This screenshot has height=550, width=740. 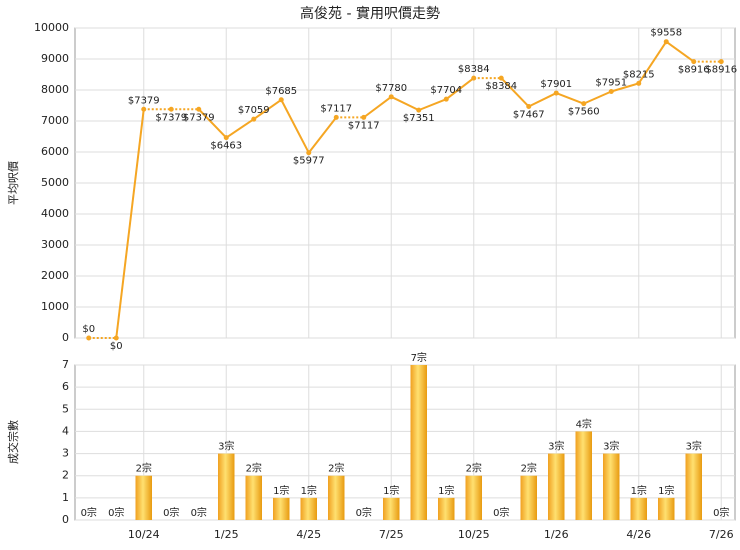 I want to click on value-label: $6463, so click(x=226, y=146).